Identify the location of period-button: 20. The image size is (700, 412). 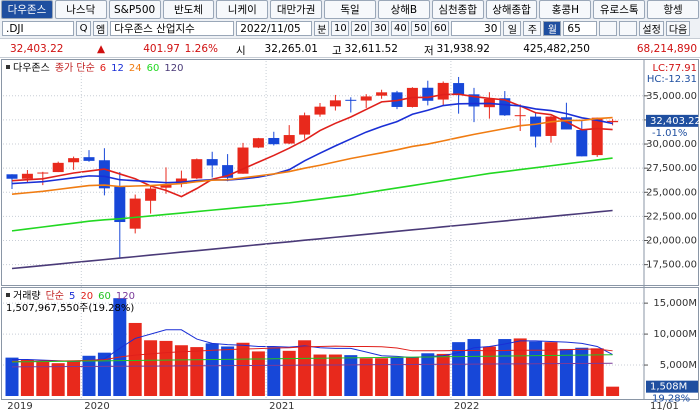
(360, 28).